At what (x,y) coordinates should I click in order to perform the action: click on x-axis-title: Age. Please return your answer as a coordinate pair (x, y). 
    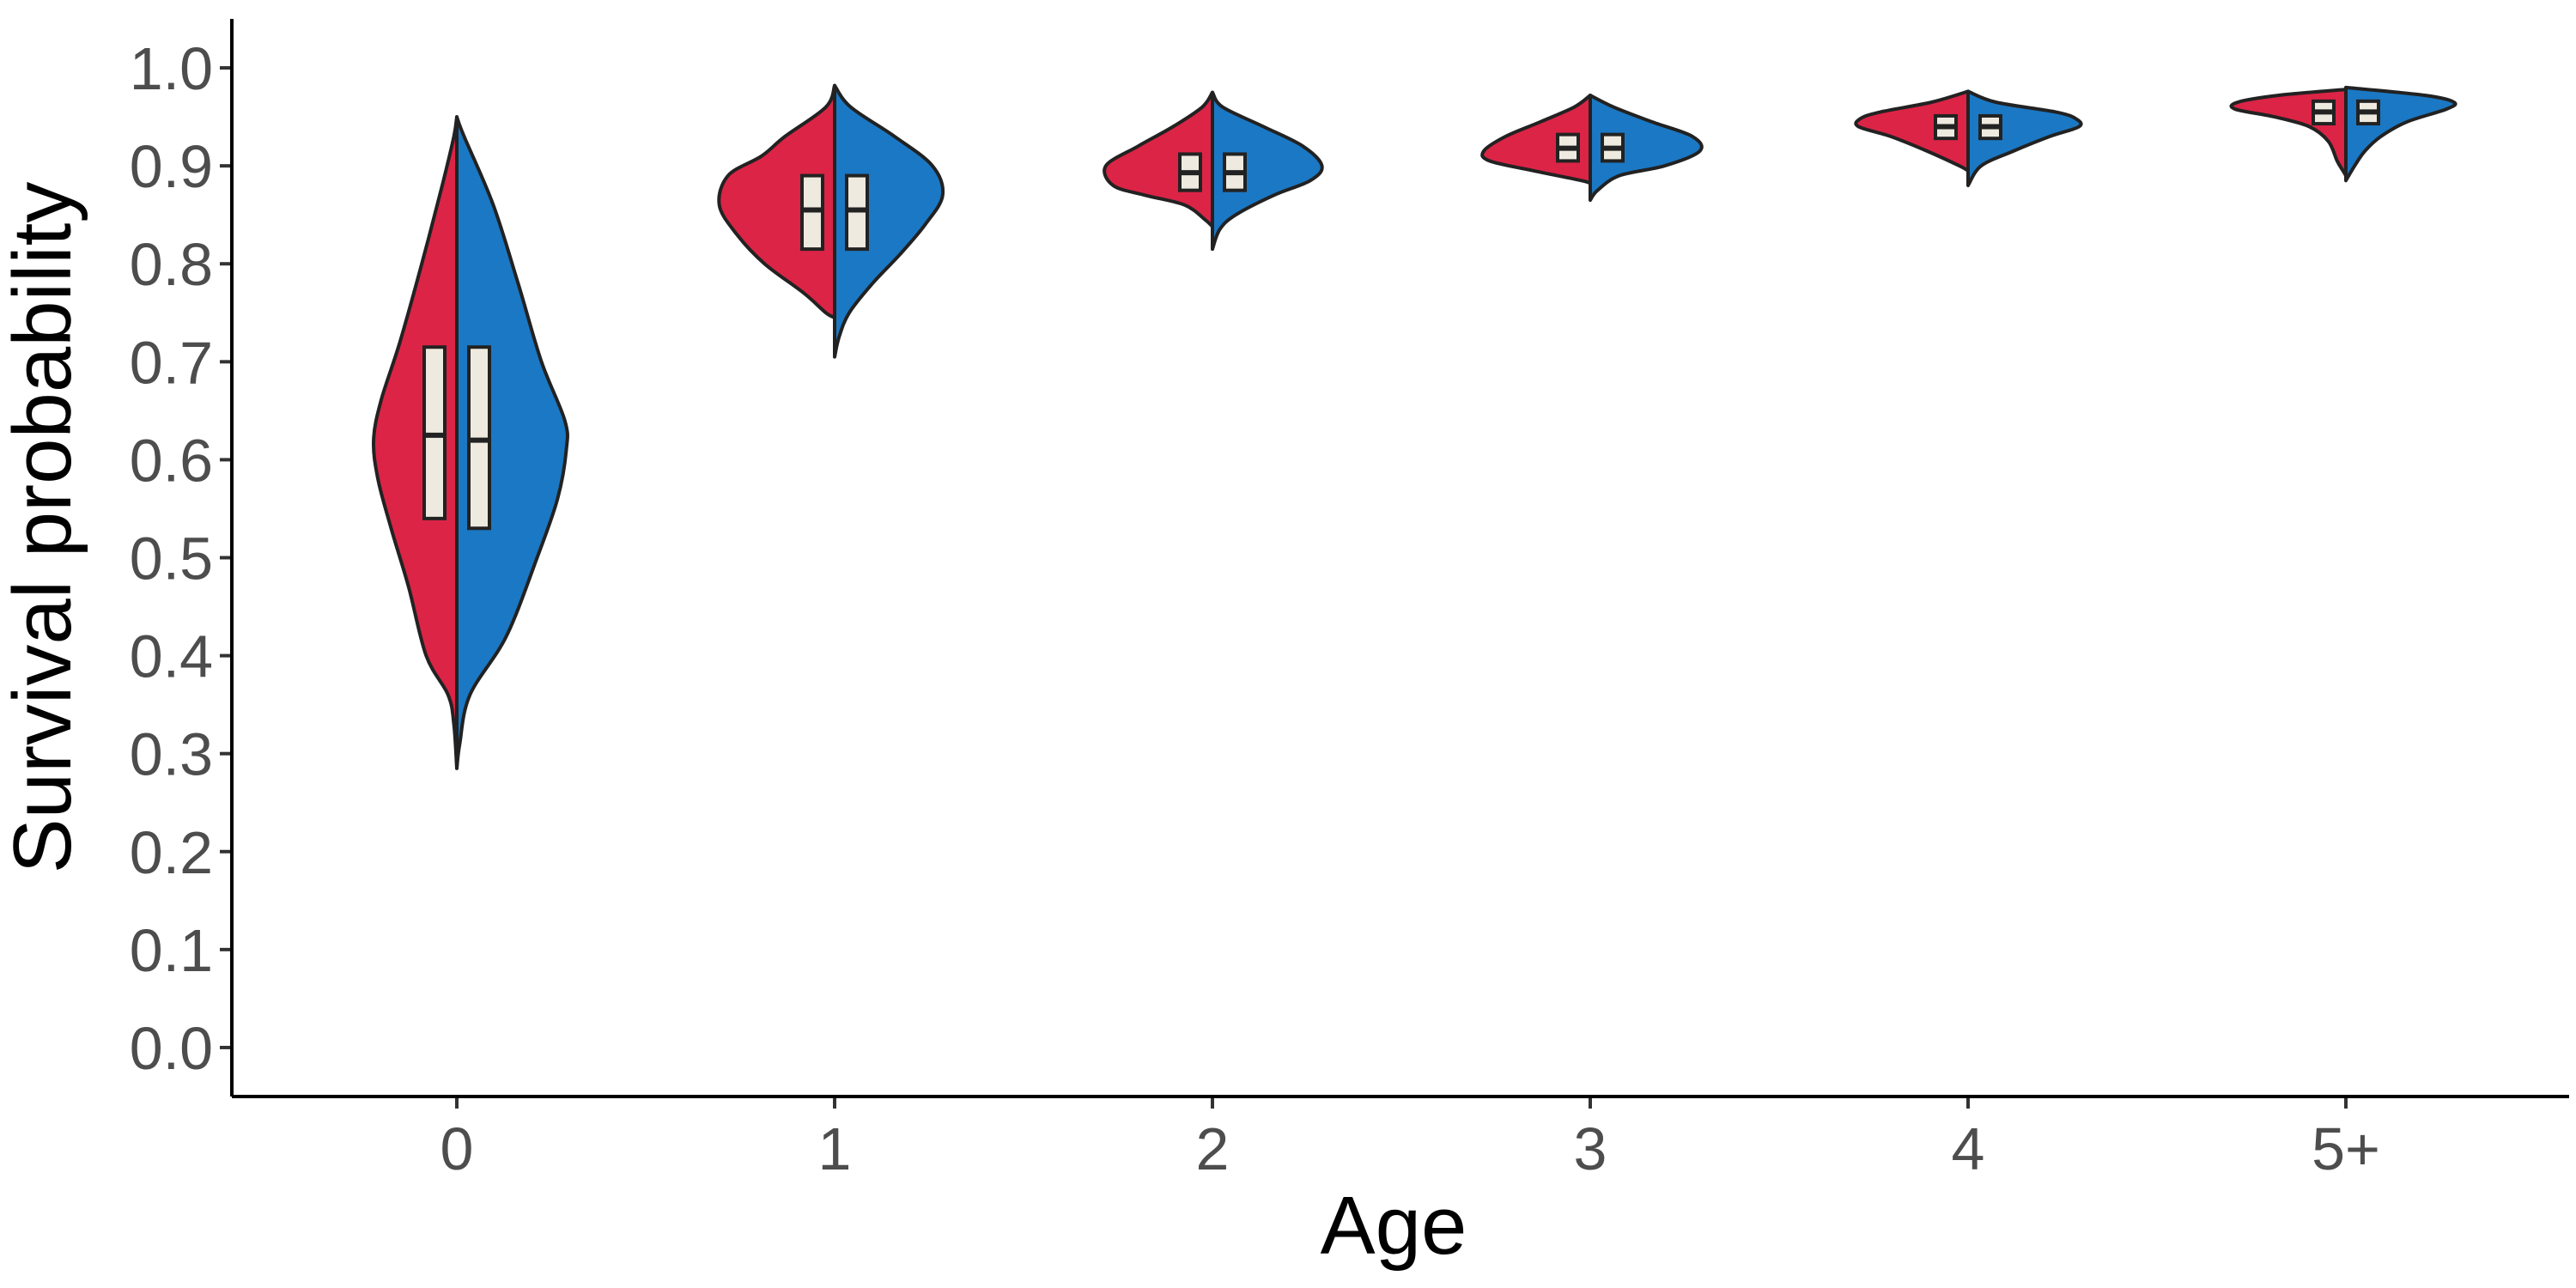
    Looking at the image, I should click on (1394, 1226).